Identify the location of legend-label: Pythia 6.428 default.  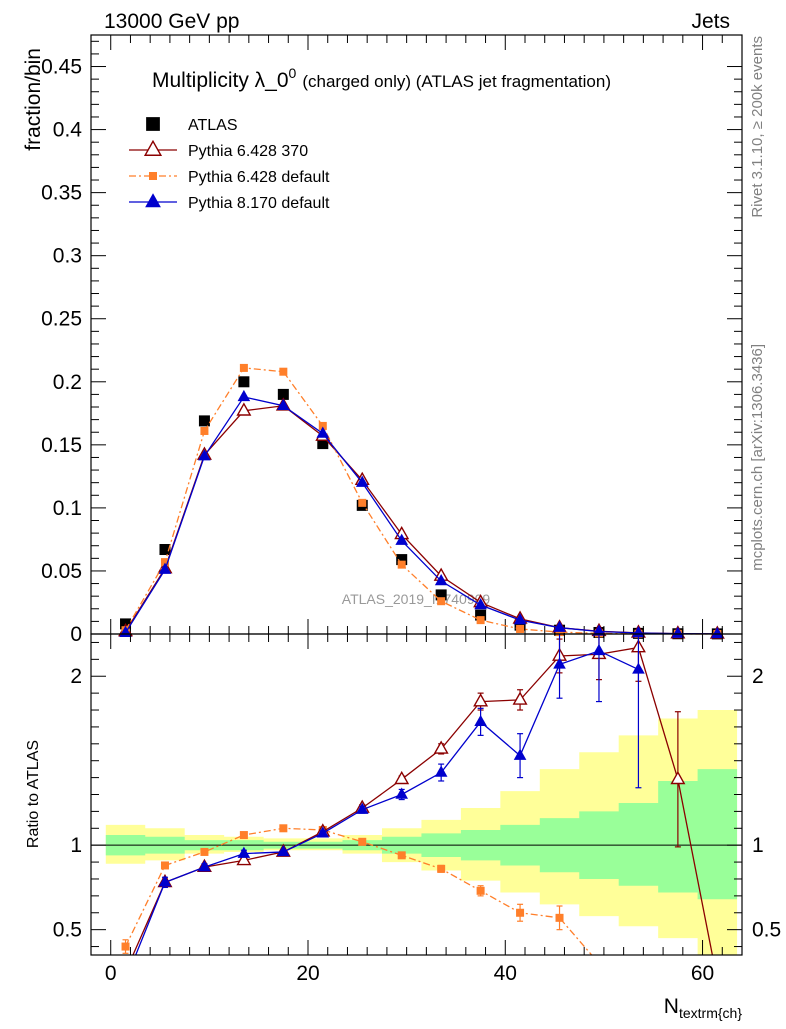
(259, 177).